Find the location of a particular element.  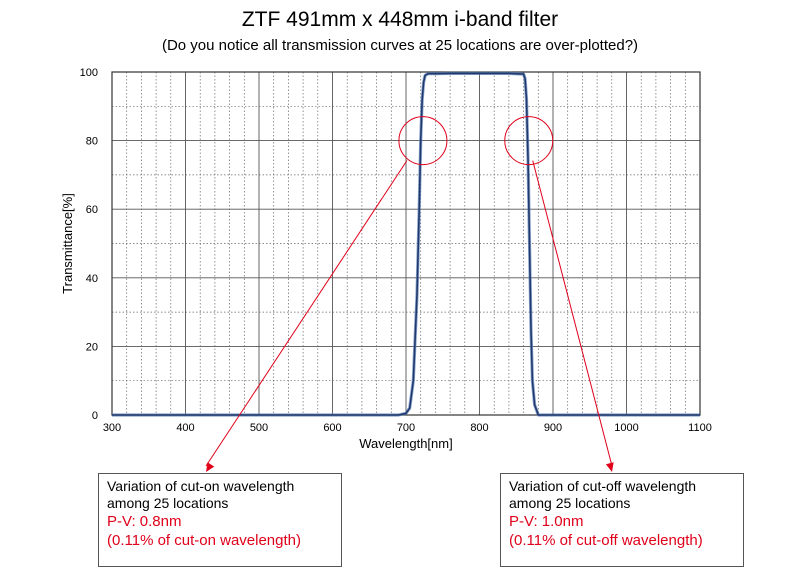

y-tick-label: 0 is located at coordinates (95, 416).